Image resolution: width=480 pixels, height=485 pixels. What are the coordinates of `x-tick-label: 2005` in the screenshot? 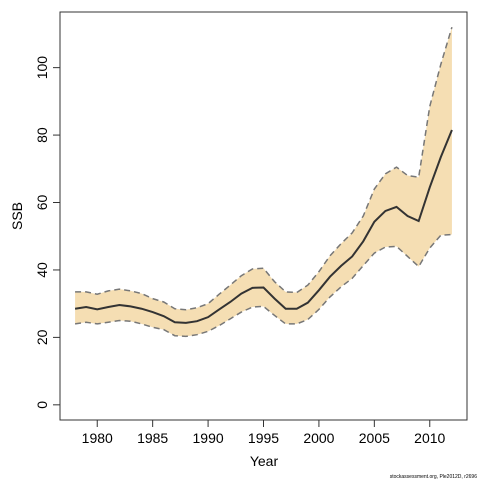 It's located at (374, 438).